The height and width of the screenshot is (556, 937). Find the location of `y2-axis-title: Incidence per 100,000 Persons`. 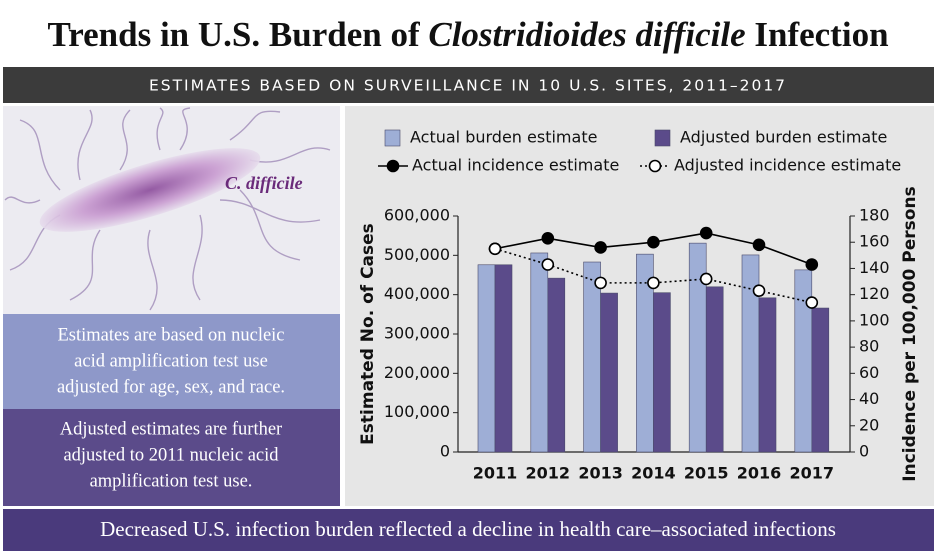

y2-axis-title: Incidence per 100,000 Persons is located at coordinates (910, 333).